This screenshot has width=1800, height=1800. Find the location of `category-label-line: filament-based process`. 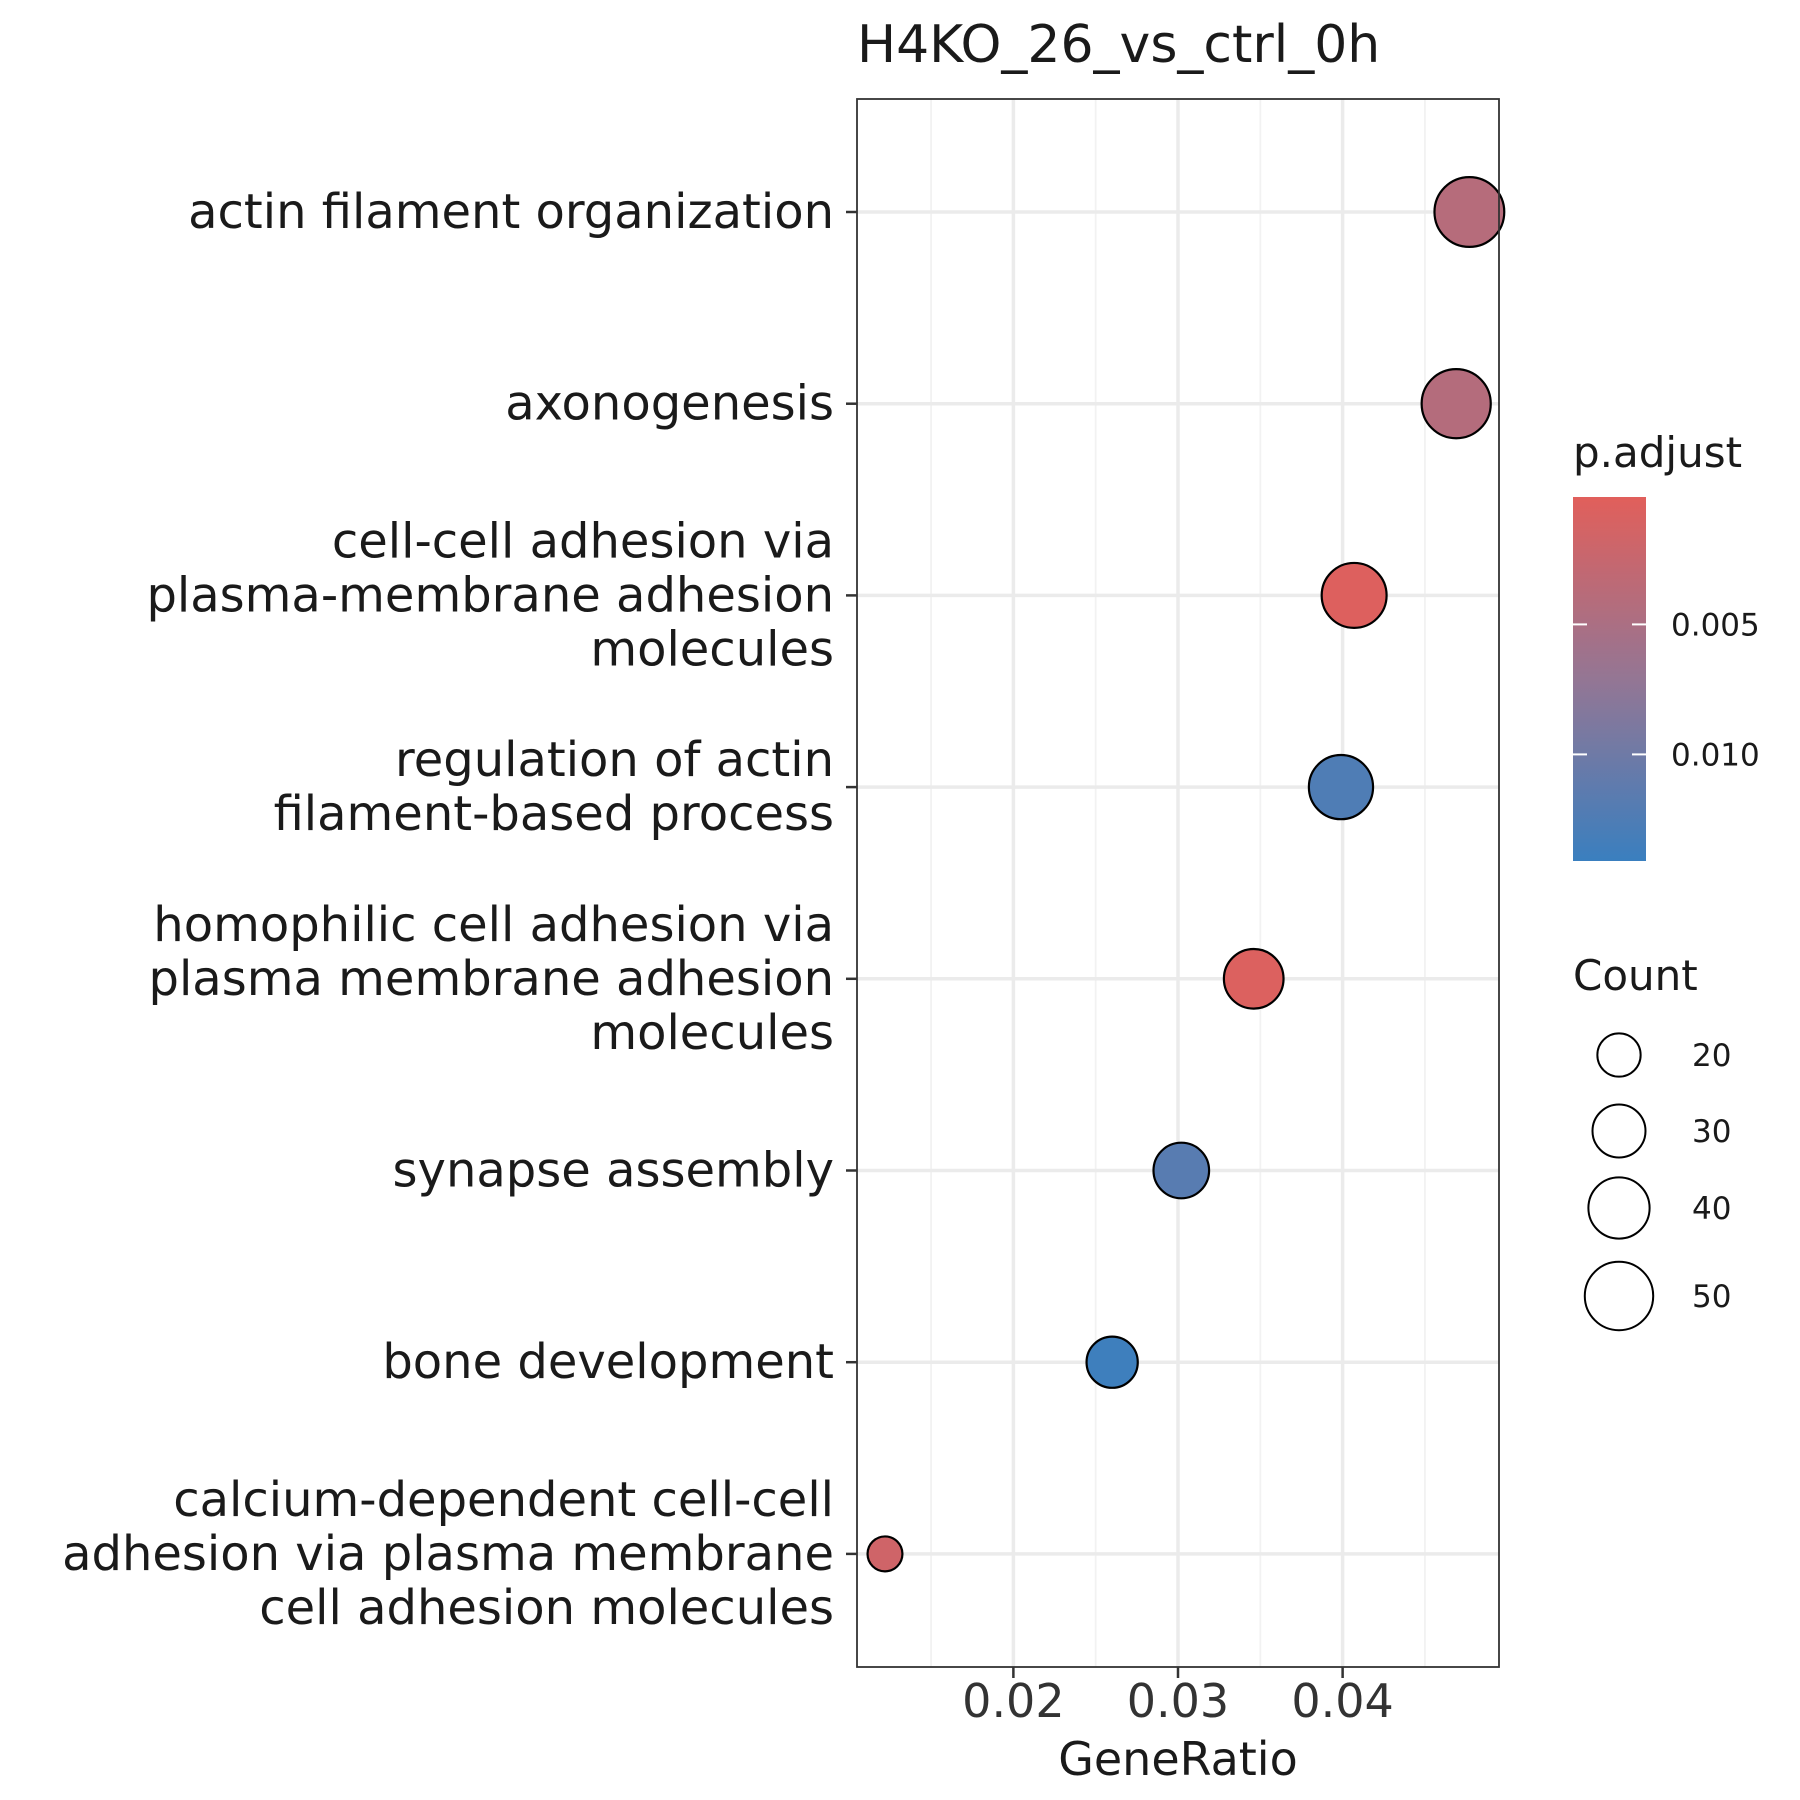

category-label-line: filament-based process is located at coordinates (554, 814).